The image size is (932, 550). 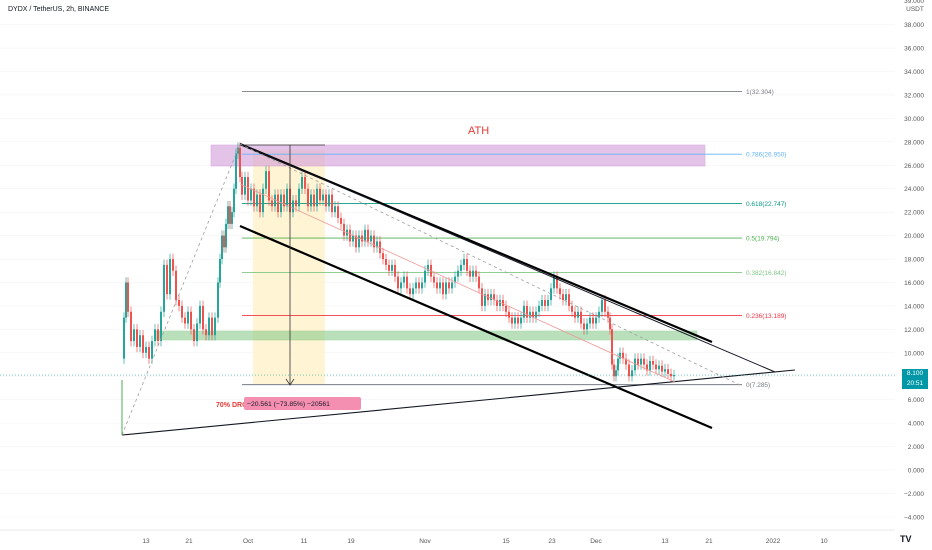 I want to click on countdown-tag: 20:51, so click(x=915, y=384).